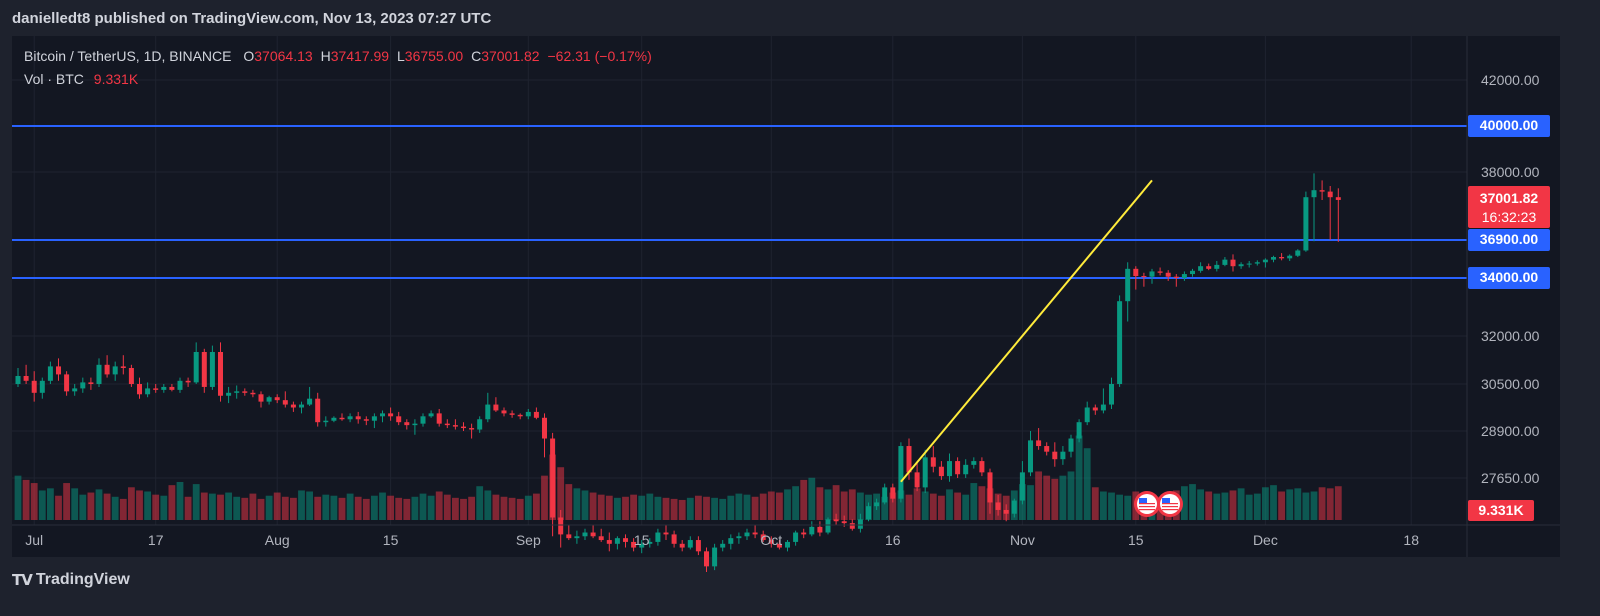  What do you see at coordinates (34, 540) in the screenshot?
I see `time-tick-label: Jul` at bounding box center [34, 540].